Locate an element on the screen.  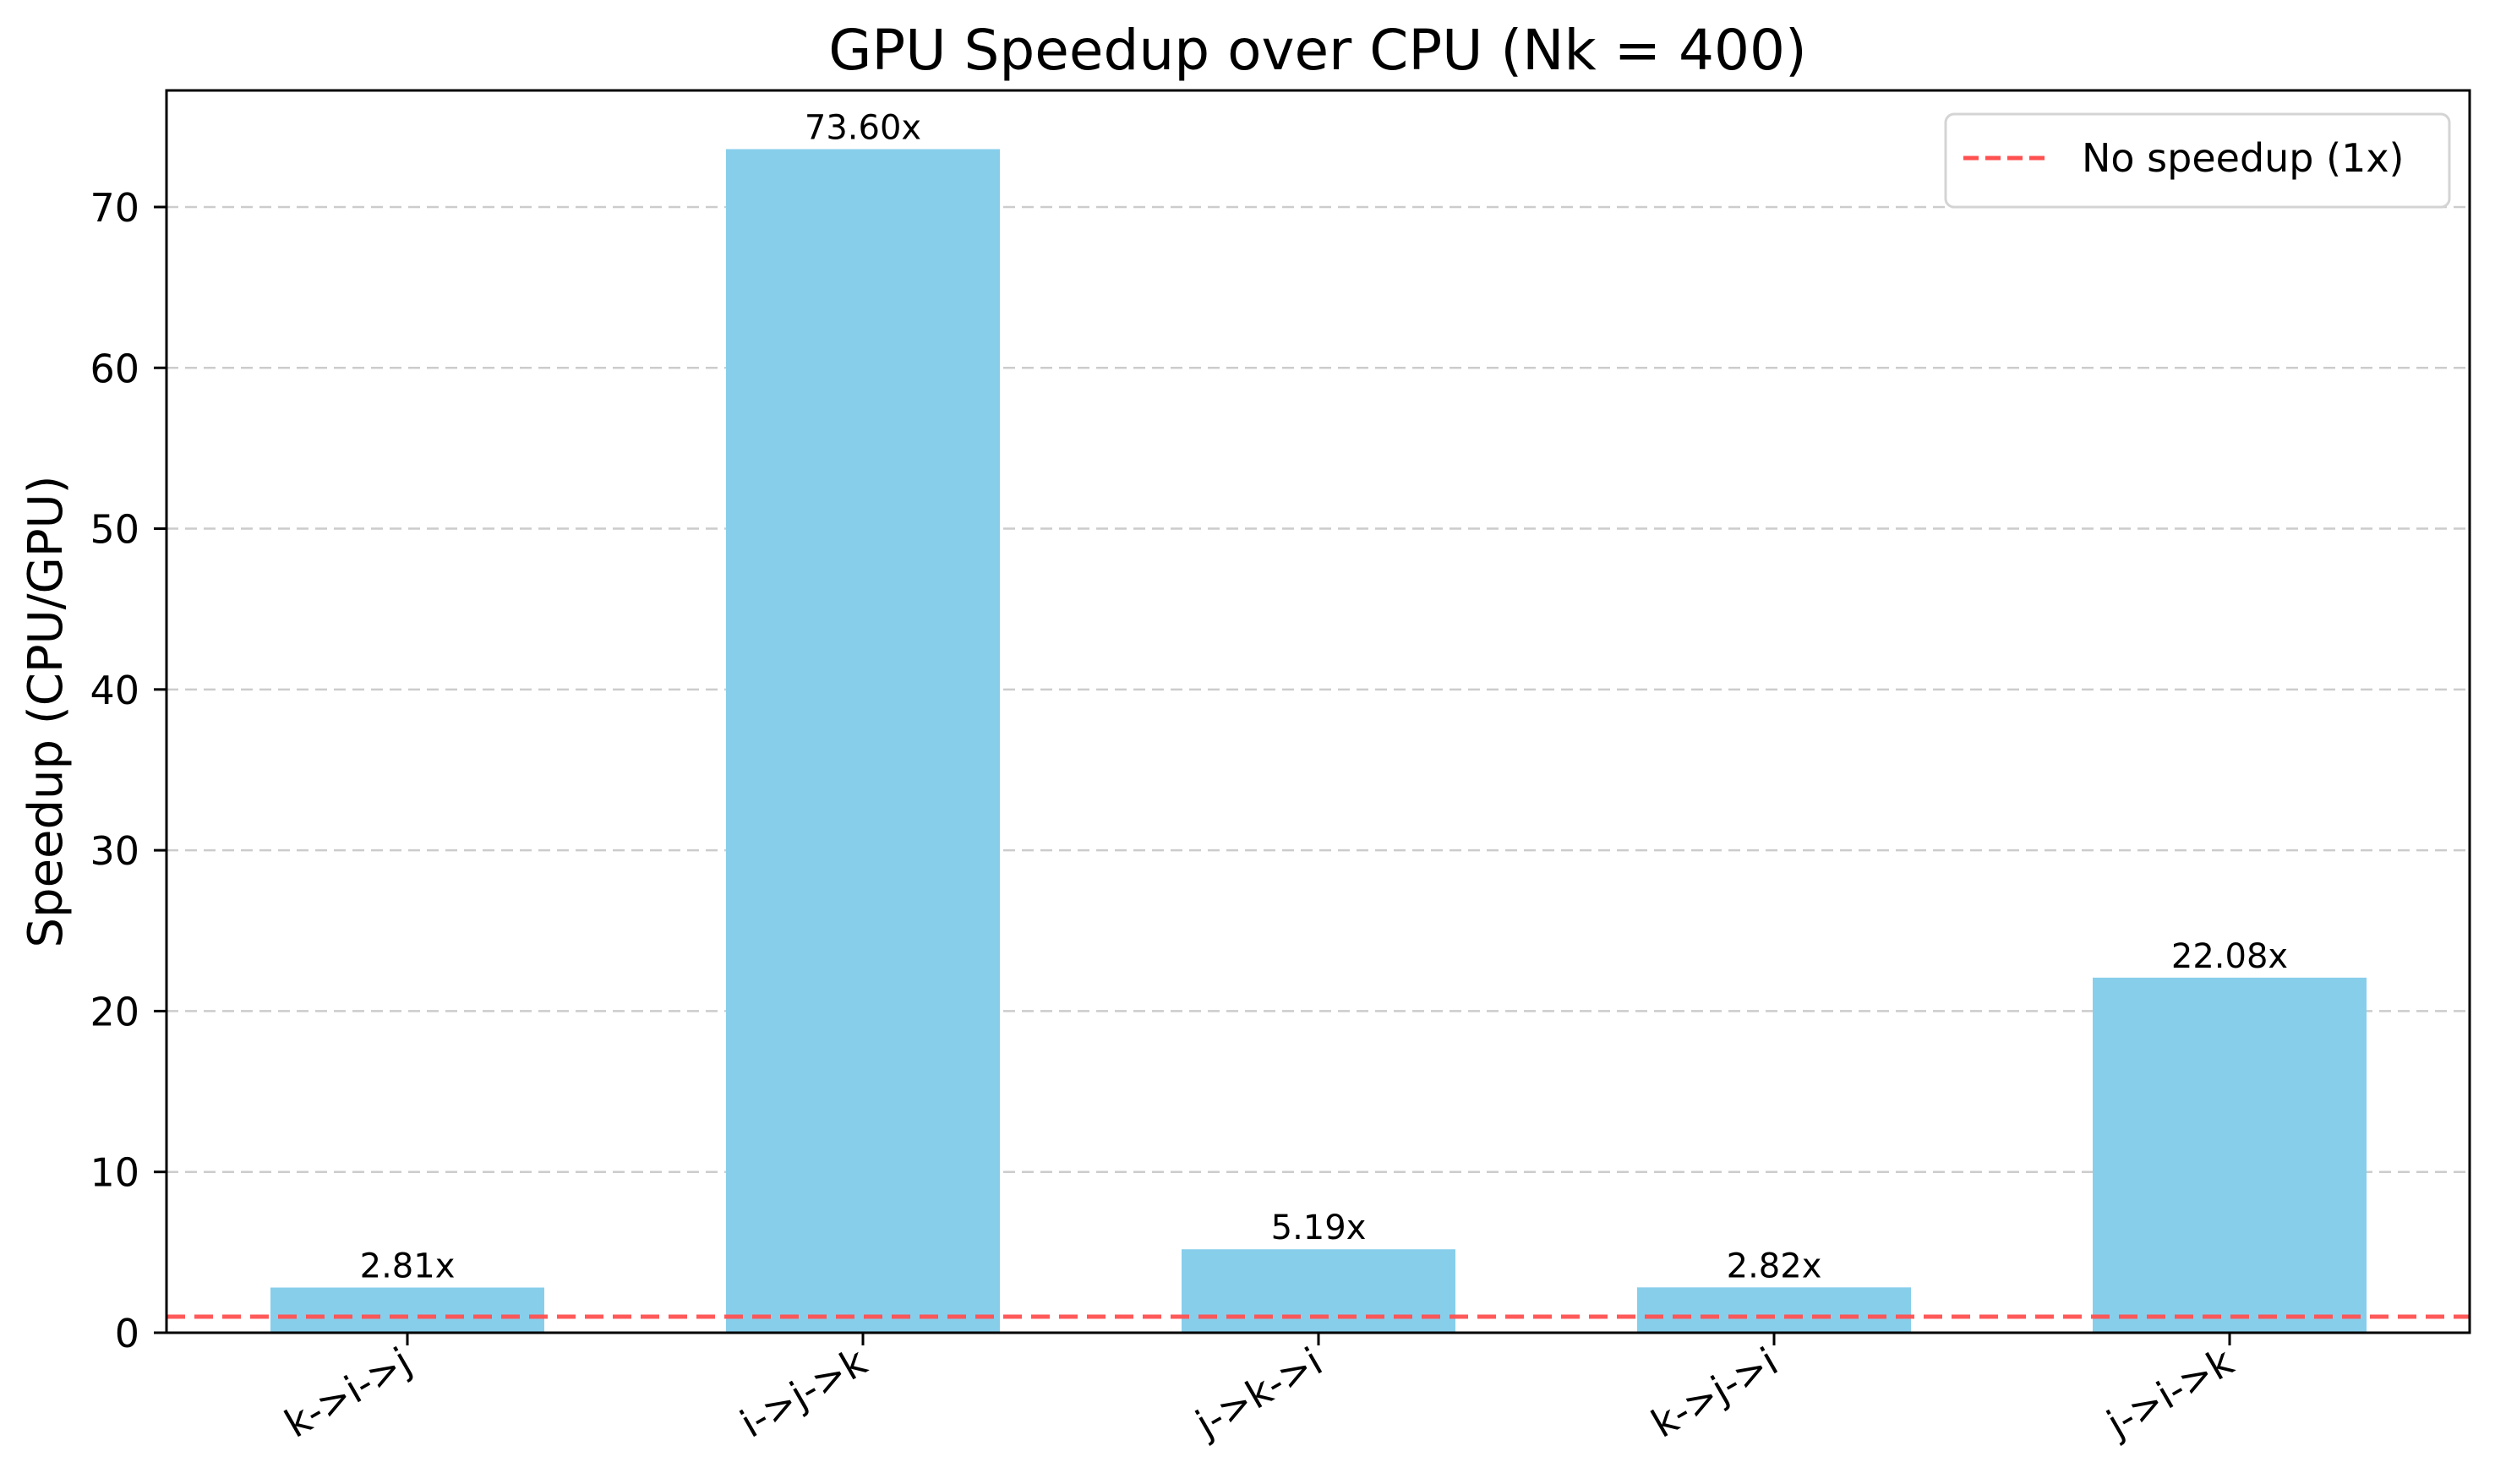
bar-value-label: 5.19x is located at coordinates (1319, 1227).